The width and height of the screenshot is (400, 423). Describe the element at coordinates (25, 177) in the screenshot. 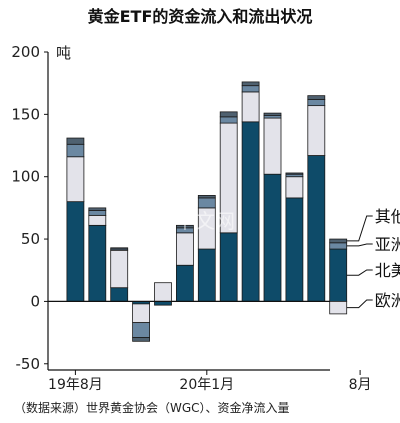

I see `y-tick-label: 100` at that location.